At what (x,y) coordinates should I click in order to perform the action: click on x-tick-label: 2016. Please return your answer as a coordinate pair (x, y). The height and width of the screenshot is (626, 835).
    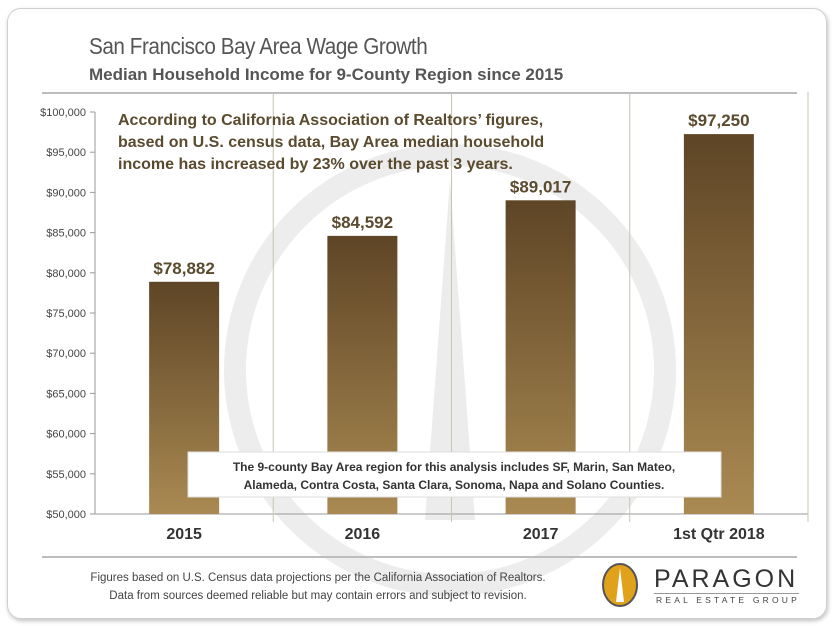
    Looking at the image, I should click on (363, 534).